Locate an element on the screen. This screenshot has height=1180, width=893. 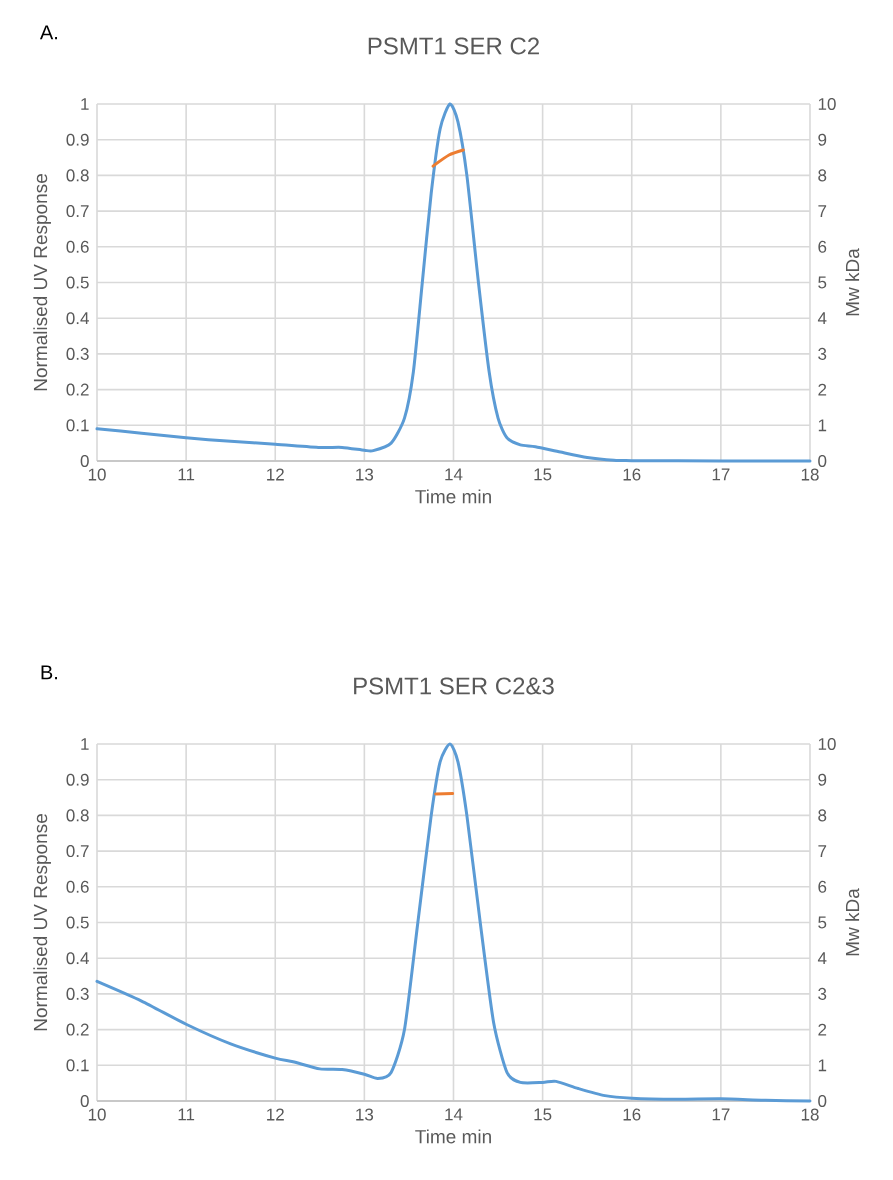
chart-title: PSMT1 SER C2&3 is located at coordinates (454, 686).